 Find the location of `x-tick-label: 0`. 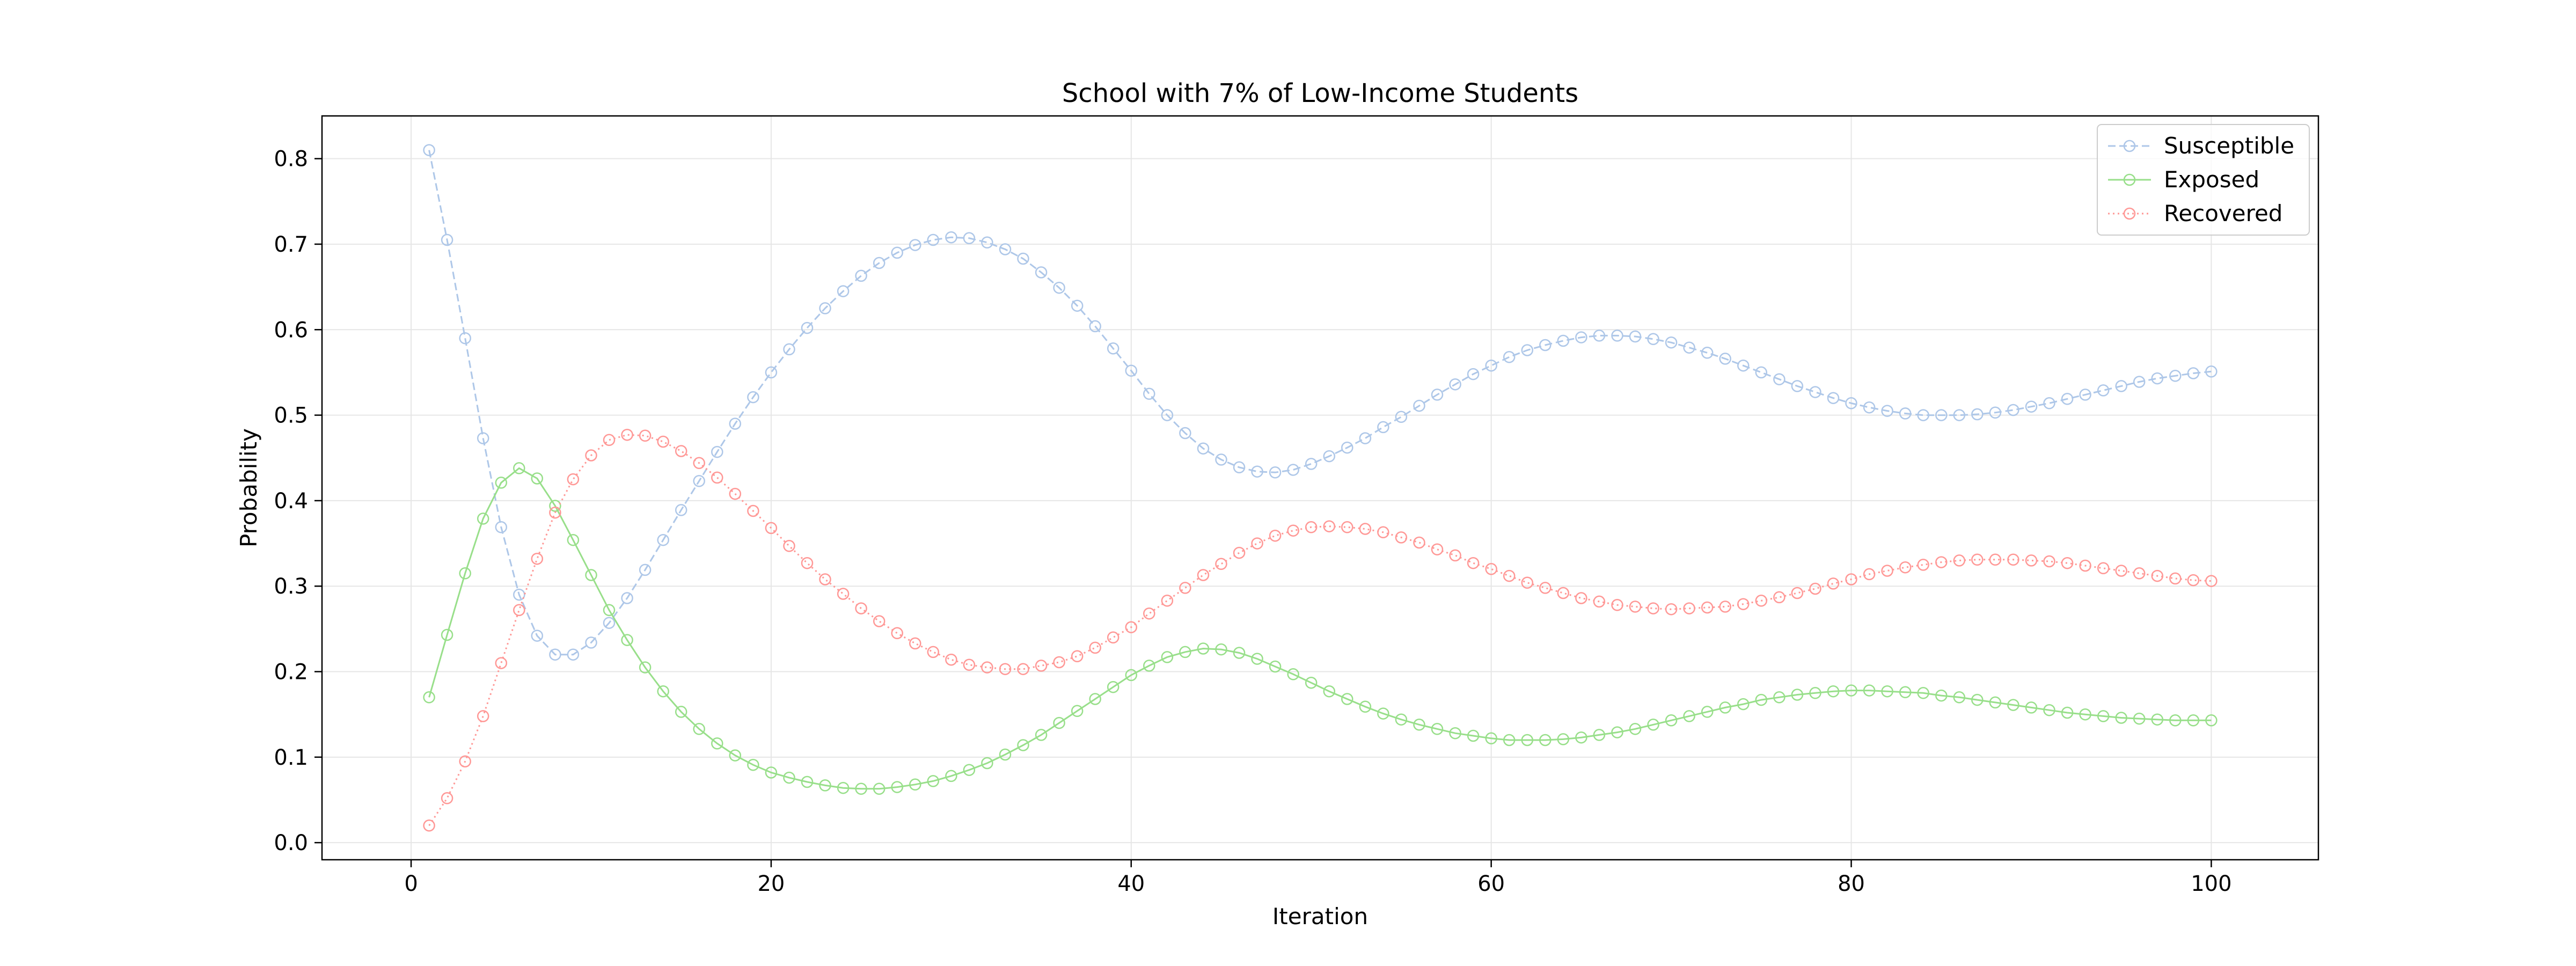

x-tick-label: 0 is located at coordinates (411, 884).